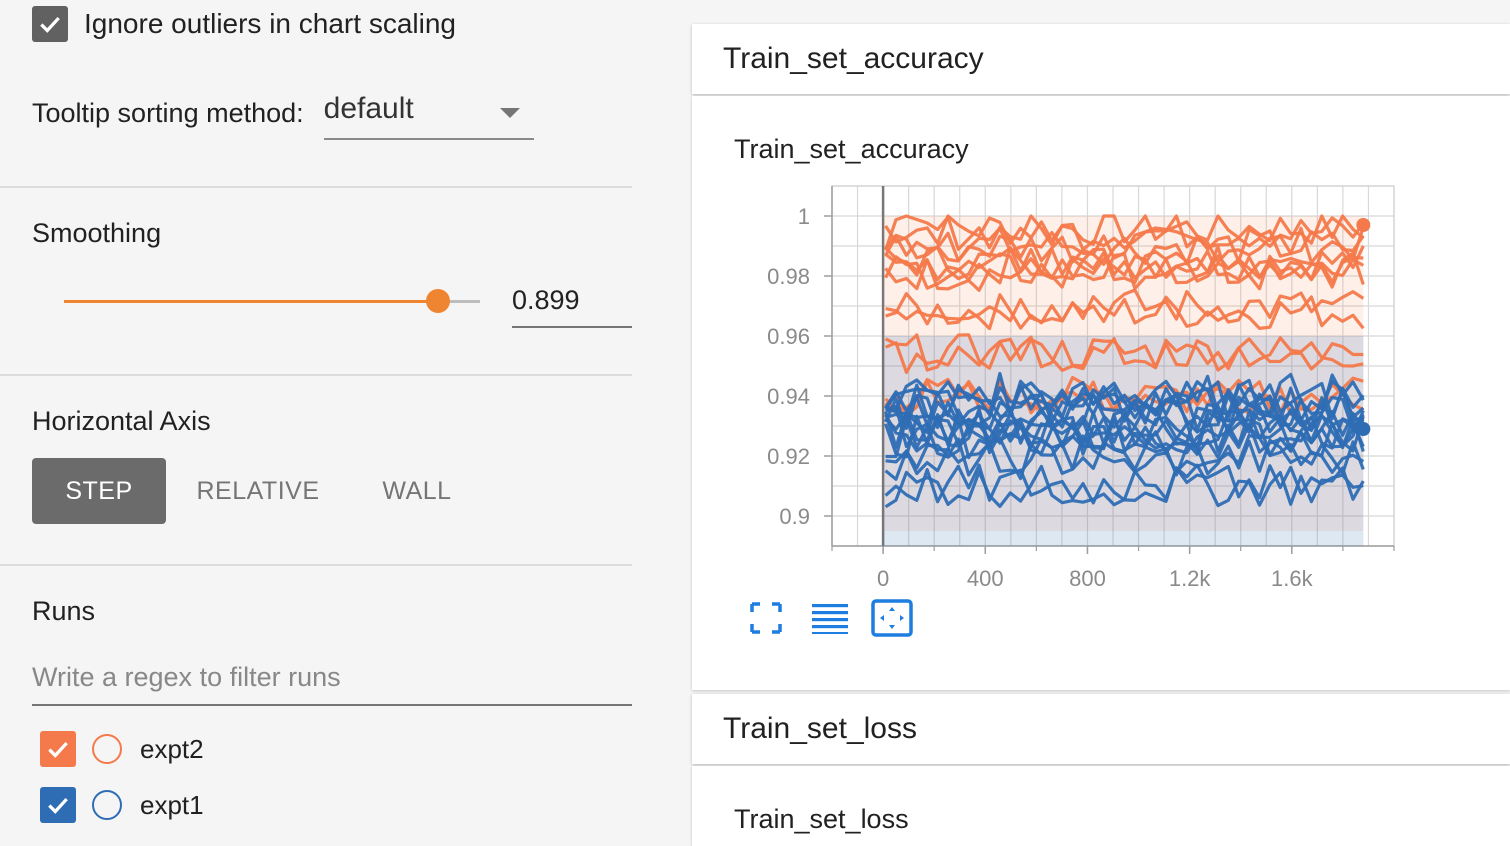  What do you see at coordinates (883, 578) in the screenshot?
I see `x-tick-label: 0` at bounding box center [883, 578].